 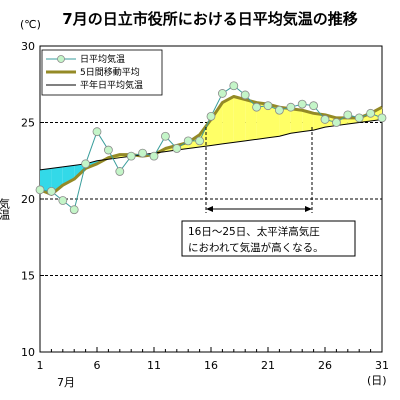 What do you see at coordinates (102, 59) in the screenshot?
I see `legend-label-daily: 日平均気温` at bounding box center [102, 59].